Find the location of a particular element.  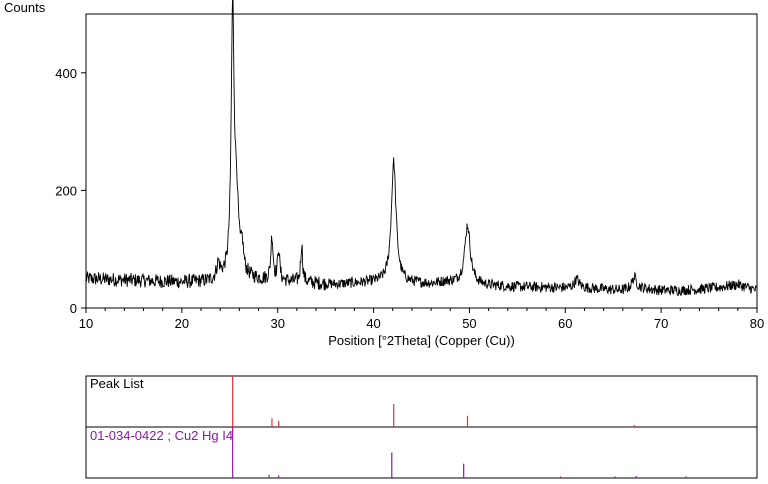

x-tick-label: 10 is located at coordinates (86, 323).